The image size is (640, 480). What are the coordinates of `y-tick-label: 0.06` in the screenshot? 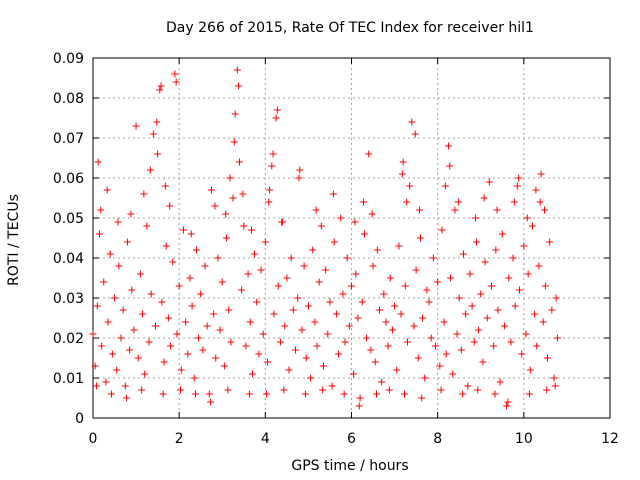 It's located at (68, 179).